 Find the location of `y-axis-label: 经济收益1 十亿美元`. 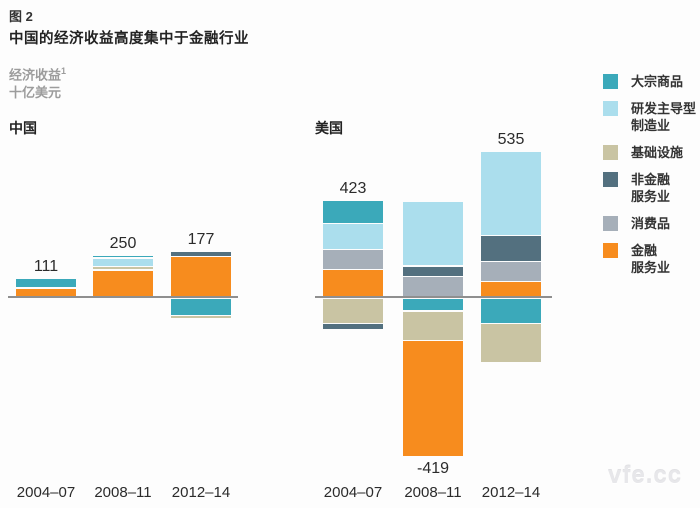

y-axis-label: 经济收益1 十亿美元 is located at coordinates (37, 82).